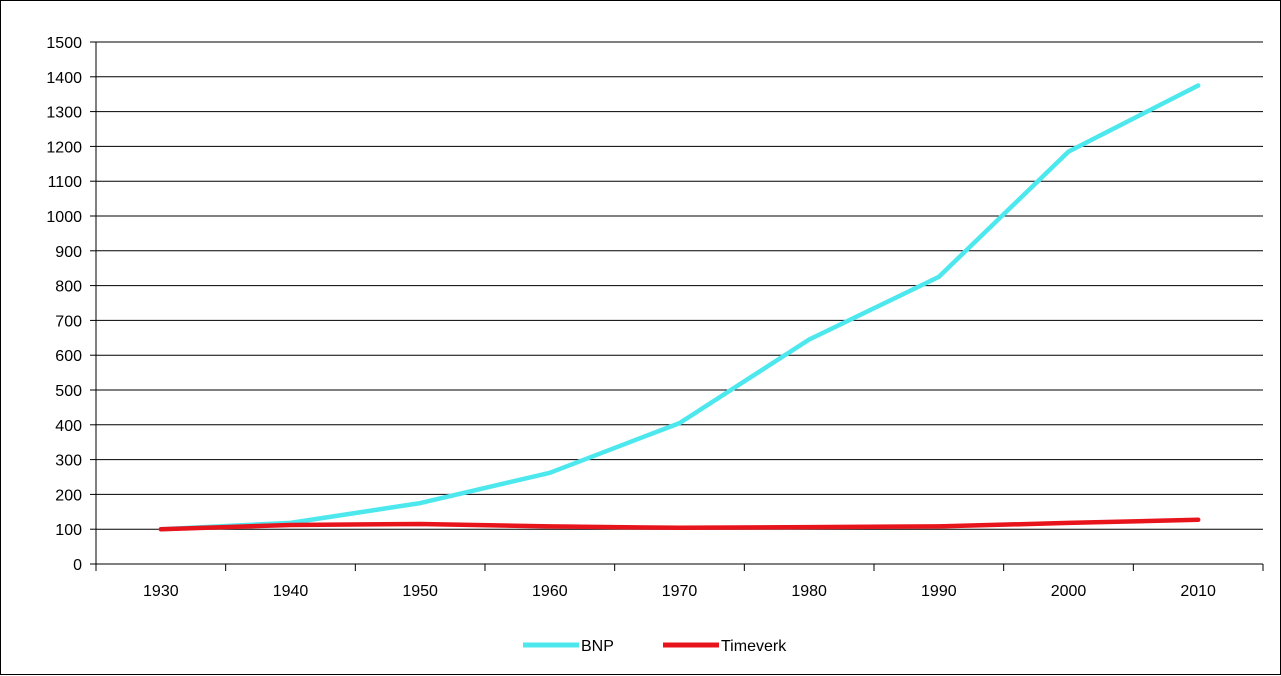  What do you see at coordinates (655, 646) in the screenshot?
I see `legend: BNP Timeverk` at bounding box center [655, 646].